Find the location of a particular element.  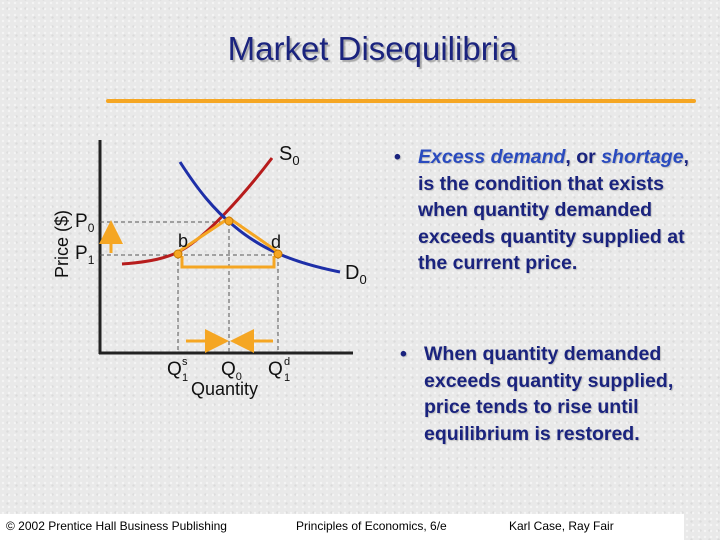

point-d-marker is located at coordinates (278, 254).